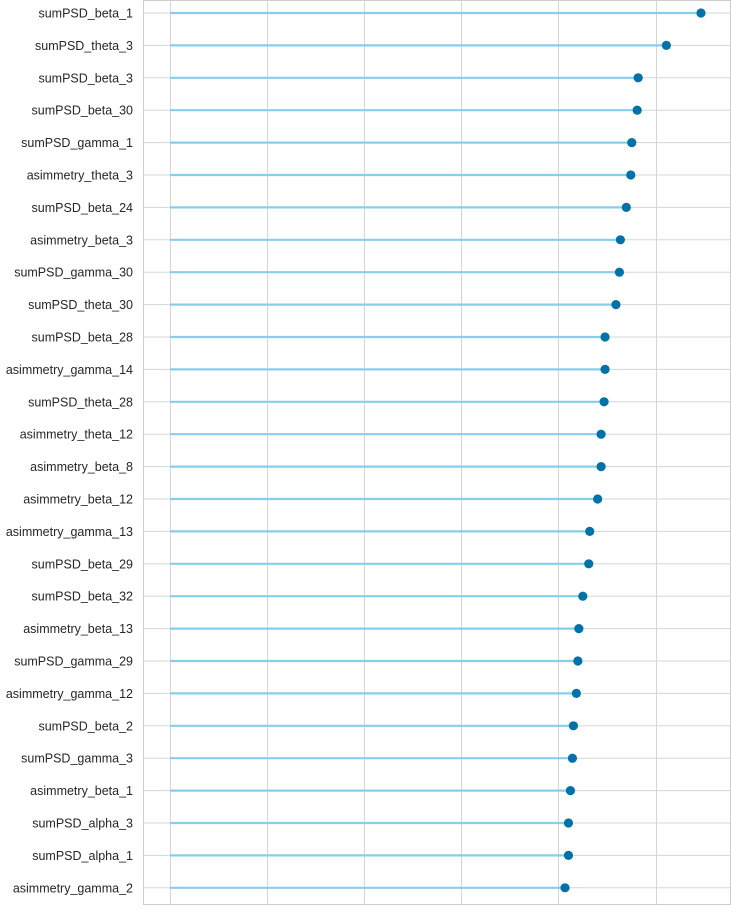  I want to click on tick-label-9: sumPSD_theta_30, so click(80, 305).